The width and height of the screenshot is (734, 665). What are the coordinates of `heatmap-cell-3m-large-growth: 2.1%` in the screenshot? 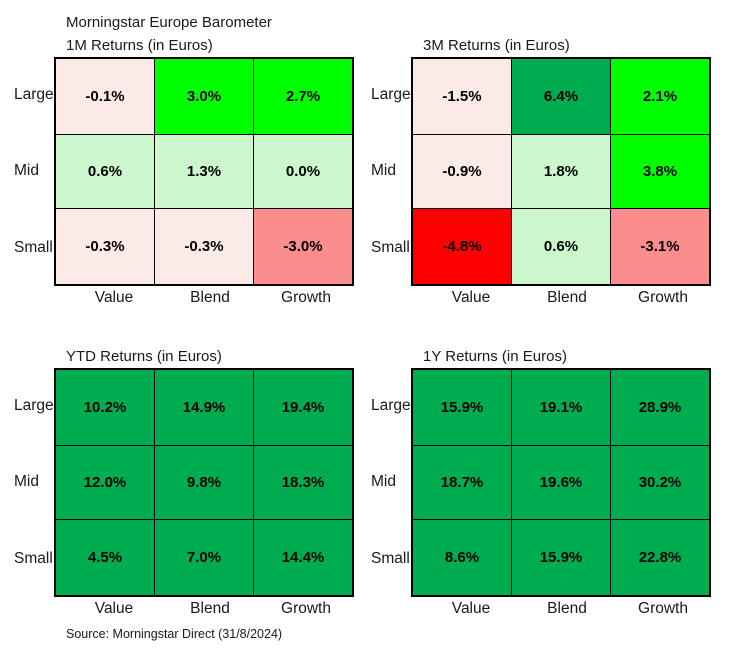 It's located at (660, 96).